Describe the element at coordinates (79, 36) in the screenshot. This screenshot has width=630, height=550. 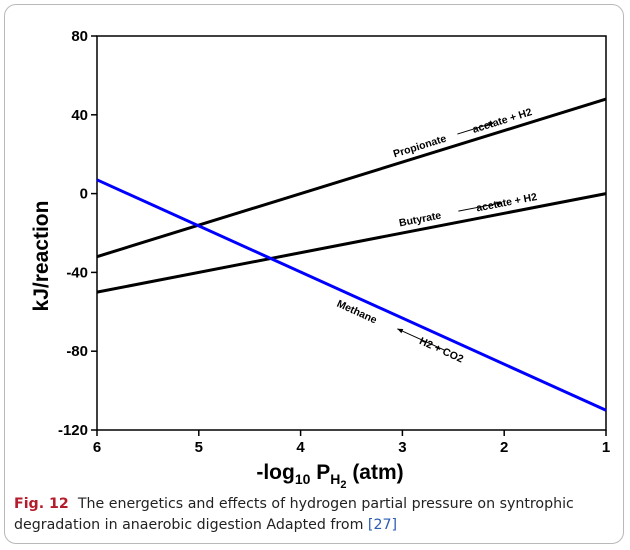
I see `y-tick-label: 80` at that location.